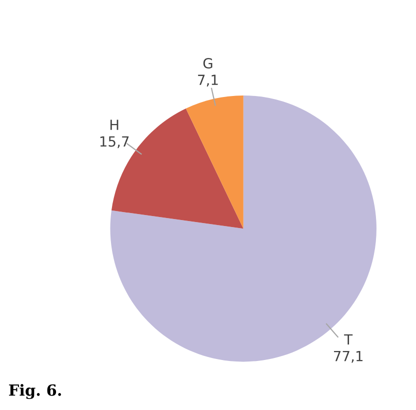 Image resolution: width=416 pixels, height=410 pixels. What do you see at coordinates (114, 125) in the screenshot?
I see `slice-label: H` at bounding box center [114, 125].